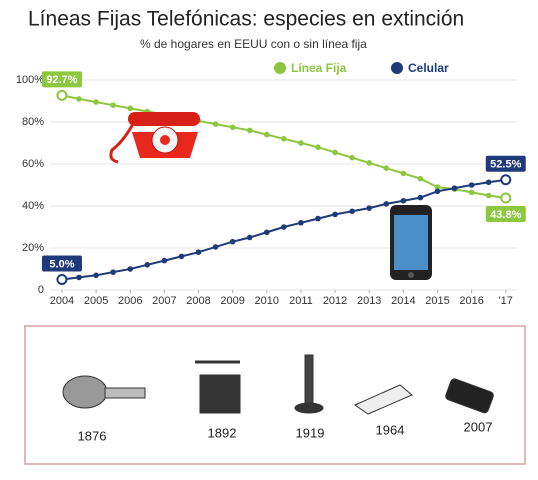 The width and height of the screenshot is (538, 480). I want to click on y-tick-label: 0, so click(41, 290).